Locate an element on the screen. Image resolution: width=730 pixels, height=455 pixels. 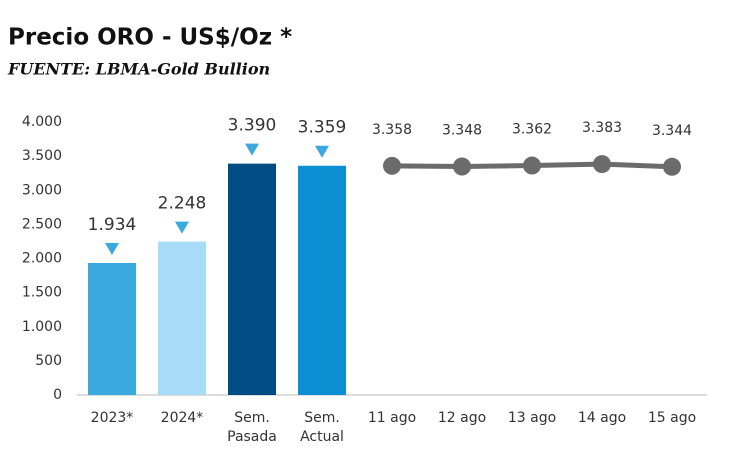
y-tick-label: 4.000 is located at coordinates (42, 122).